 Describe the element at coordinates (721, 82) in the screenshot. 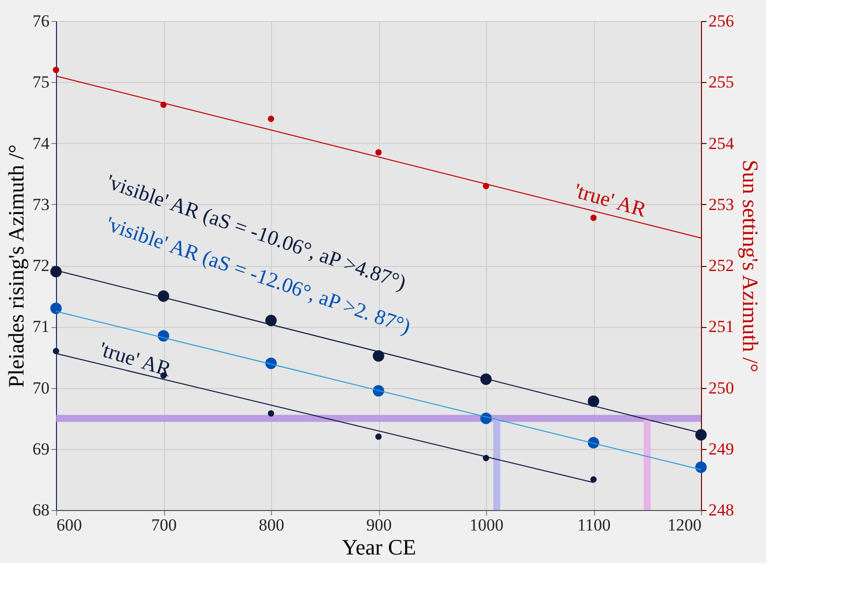

I see `y2-tick-label: 255` at that location.